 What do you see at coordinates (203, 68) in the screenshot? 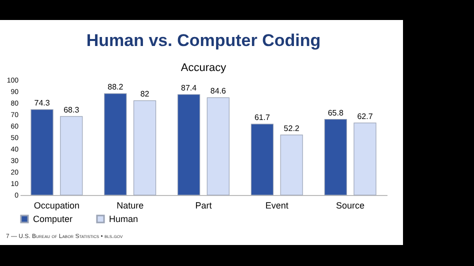
I see `chart-subtitle: Accuracy` at bounding box center [203, 68].